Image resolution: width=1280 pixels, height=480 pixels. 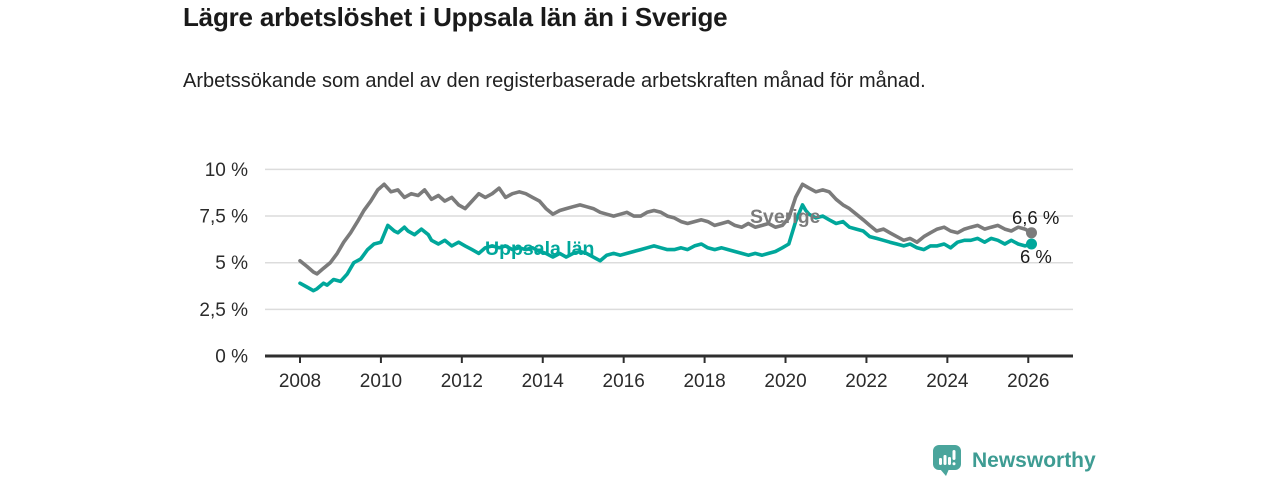 What do you see at coordinates (1031, 244) in the screenshot?
I see `uppsala-end-dot` at bounding box center [1031, 244].